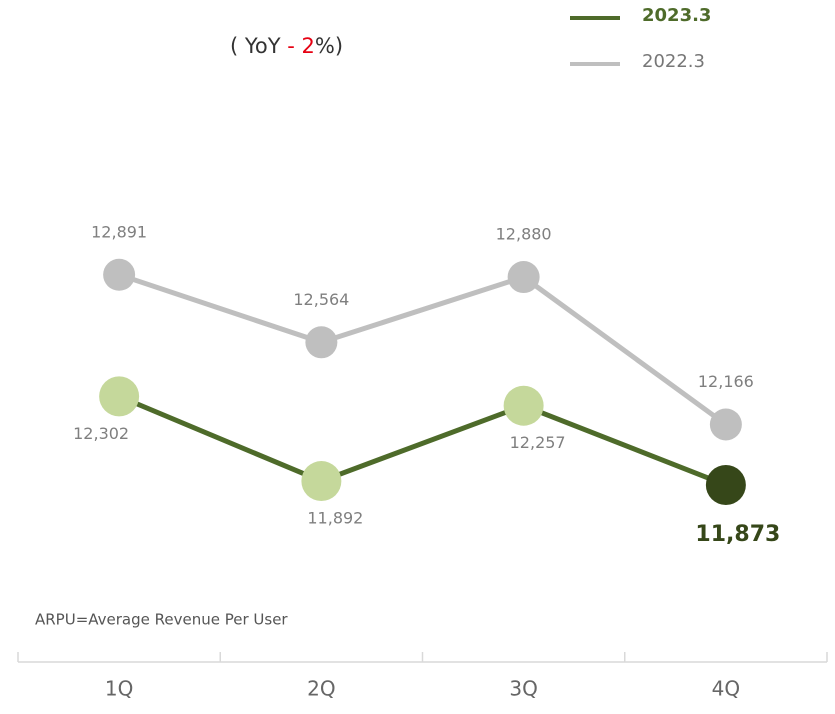  Describe the element at coordinates (335, 518) in the screenshot. I see `data-label: 11,892` at that location.